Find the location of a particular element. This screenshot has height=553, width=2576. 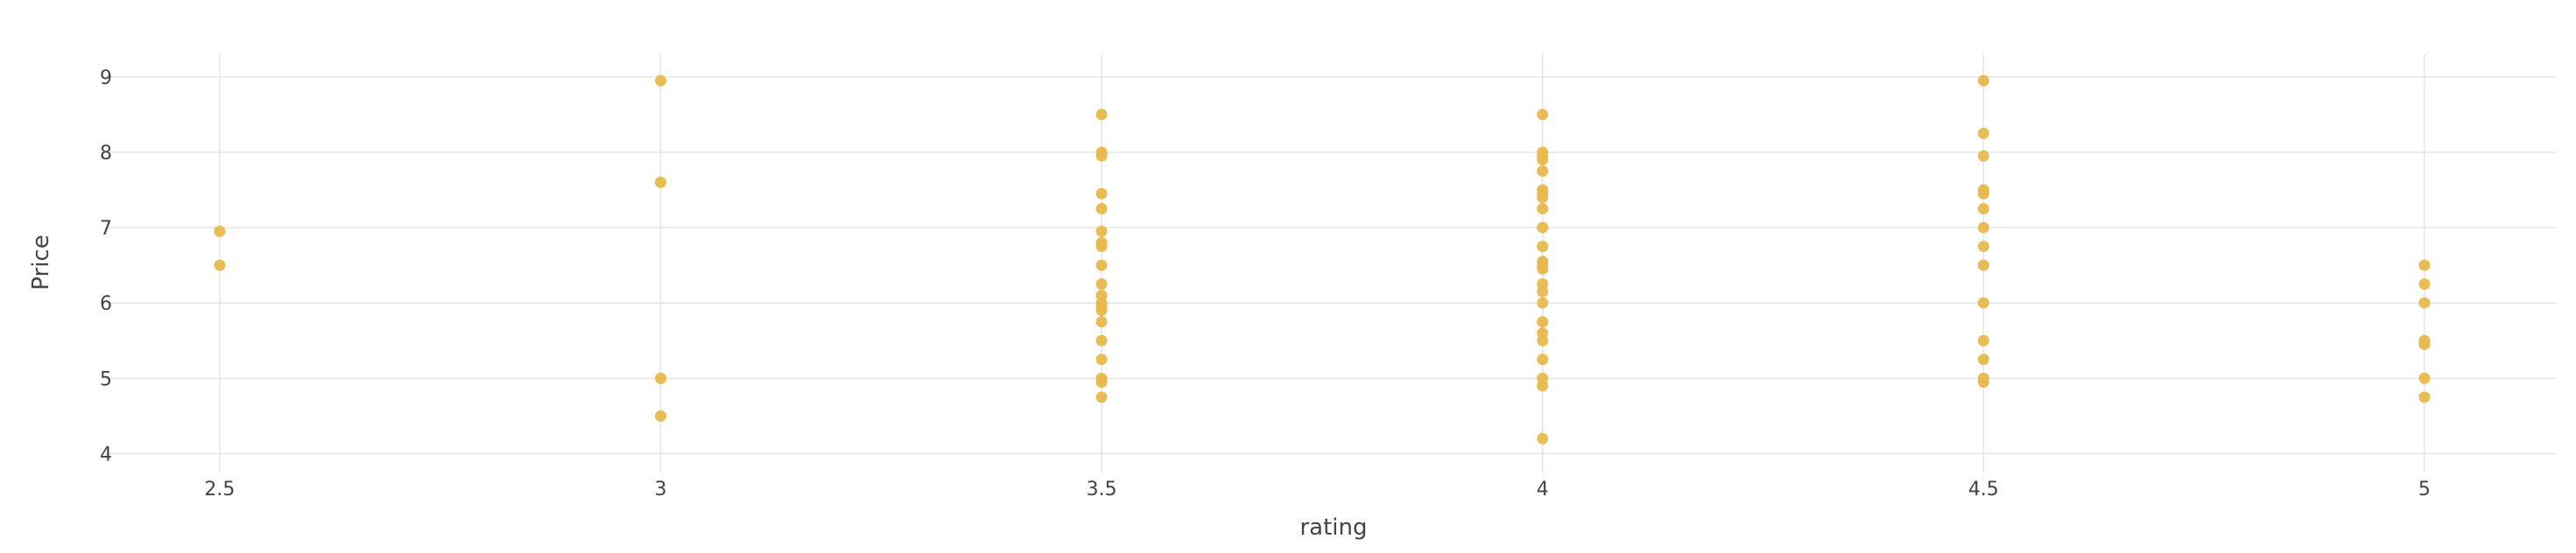

x-tick-label: 3.5 is located at coordinates (1102, 489).